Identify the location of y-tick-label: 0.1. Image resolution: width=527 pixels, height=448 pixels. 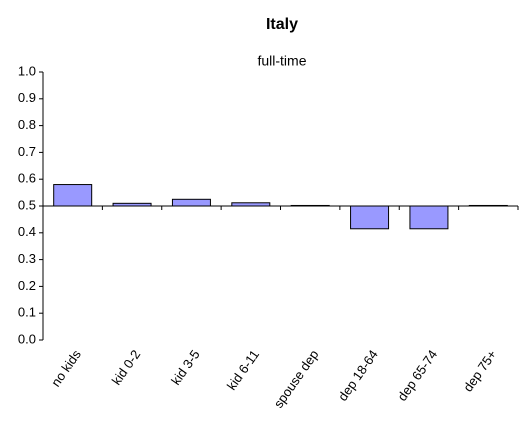
(27, 312).